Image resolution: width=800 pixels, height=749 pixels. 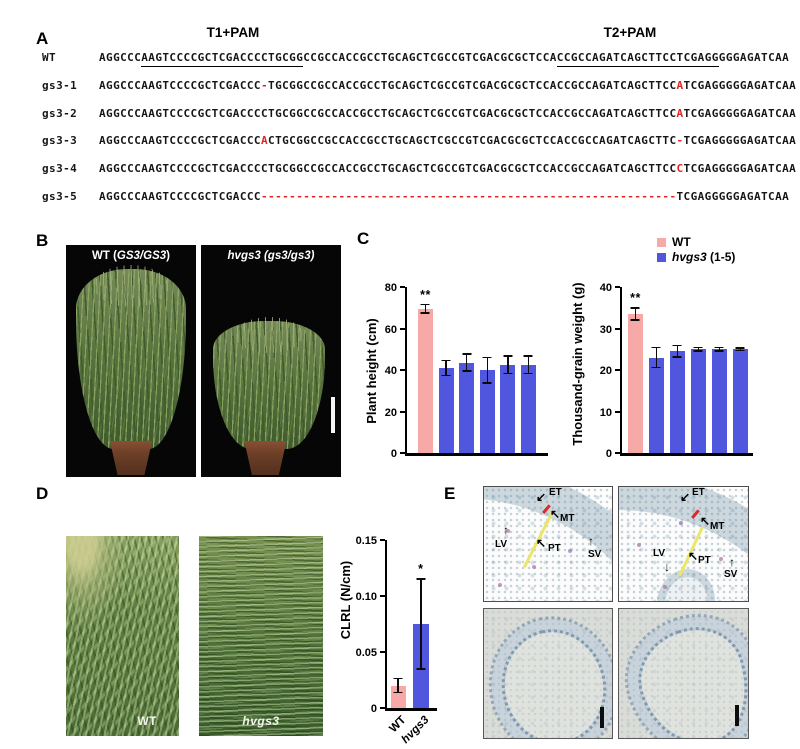 What do you see at coordinates (390, 329) in the screenshot?
I see `y-tick-label: 60` at bounding box center [390, 329].